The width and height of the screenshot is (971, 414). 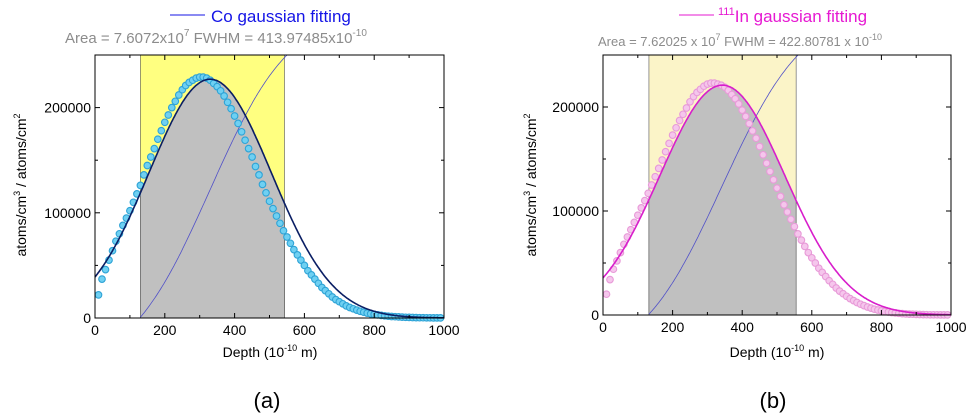 I want to click on x-axis-label-b: Depth (10-10 m), so click(x=777, y=351).